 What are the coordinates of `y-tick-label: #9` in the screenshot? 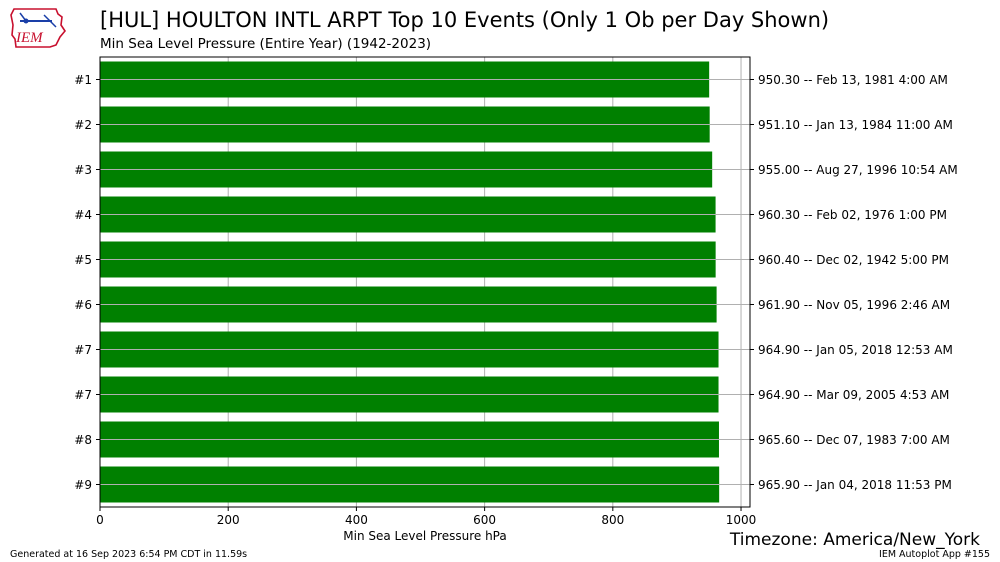 It's located at (83, 485).